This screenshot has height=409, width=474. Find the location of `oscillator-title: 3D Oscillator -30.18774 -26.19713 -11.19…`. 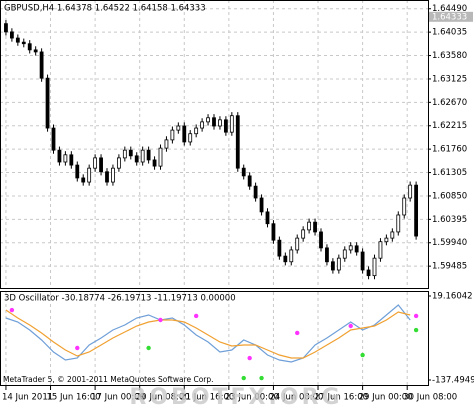

oscillator-title: 3D Oscillator -30.18774 -26.19713 -11.19… is located at coordinates (120, 299).